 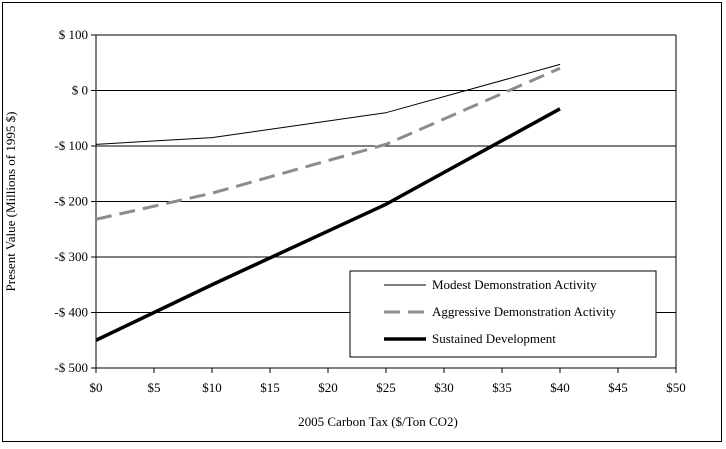 I want to click on x-tick-label: $0, so click(x=96, y=387).